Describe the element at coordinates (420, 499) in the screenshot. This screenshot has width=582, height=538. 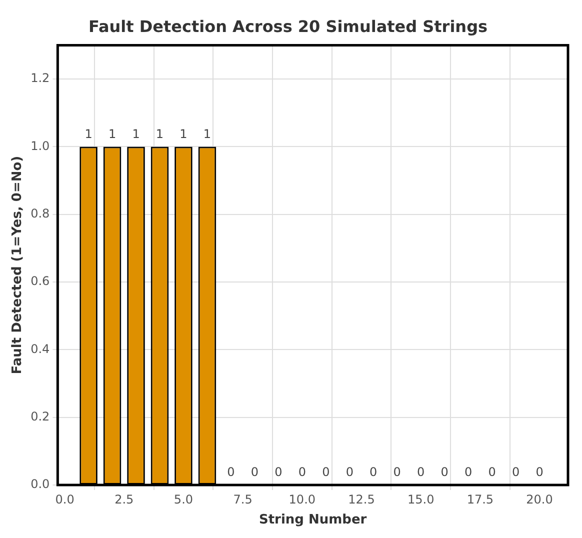
I see `x-tick-label: 15.0` at that location.